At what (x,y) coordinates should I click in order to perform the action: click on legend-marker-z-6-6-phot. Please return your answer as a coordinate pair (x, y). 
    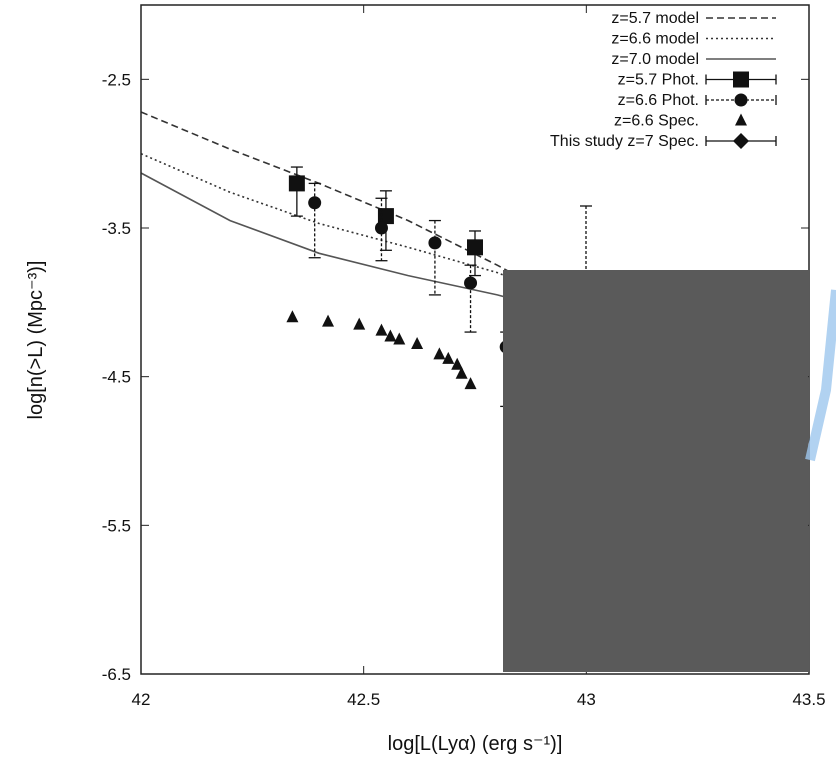
    Looking at the image, I should click on (741, 100).